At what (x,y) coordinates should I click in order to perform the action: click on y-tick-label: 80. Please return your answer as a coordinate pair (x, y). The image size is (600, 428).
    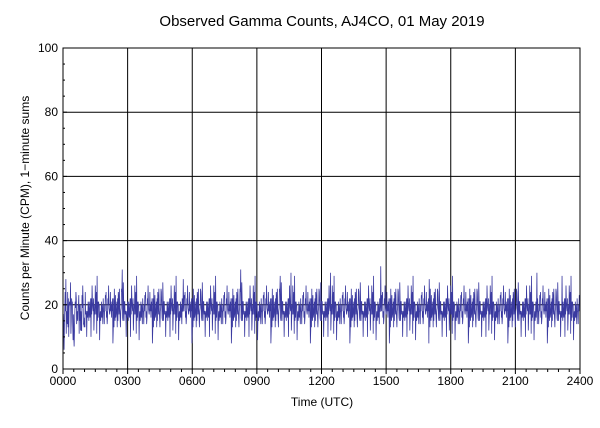
    Looking at the image, I should click on (52, 112).